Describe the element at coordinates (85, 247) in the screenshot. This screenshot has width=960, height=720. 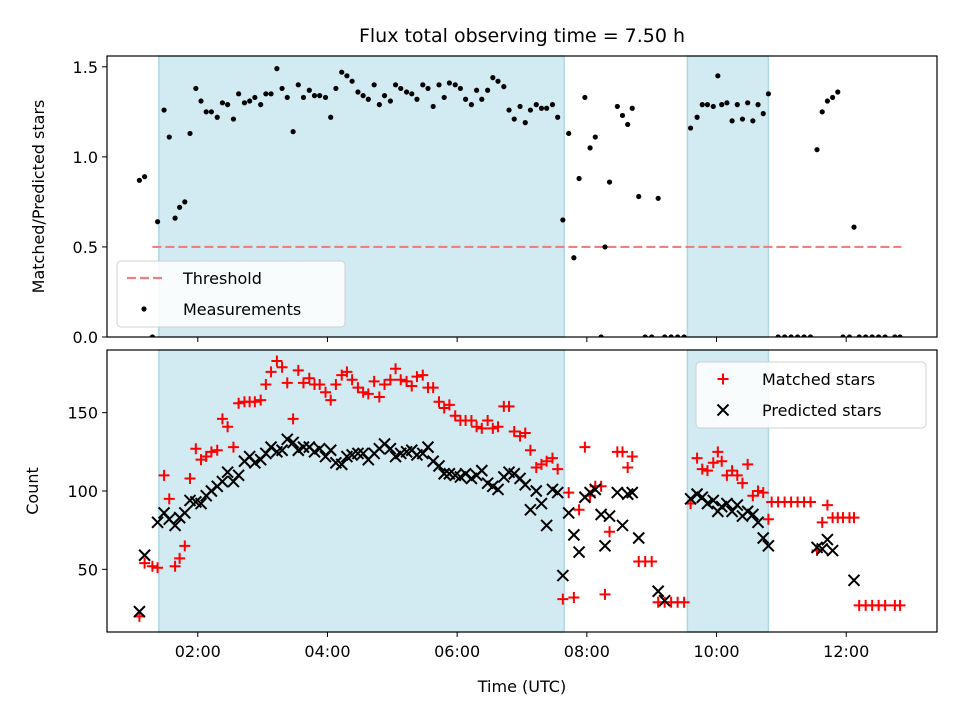
I see `y-tick-label: 0.5` at that location.